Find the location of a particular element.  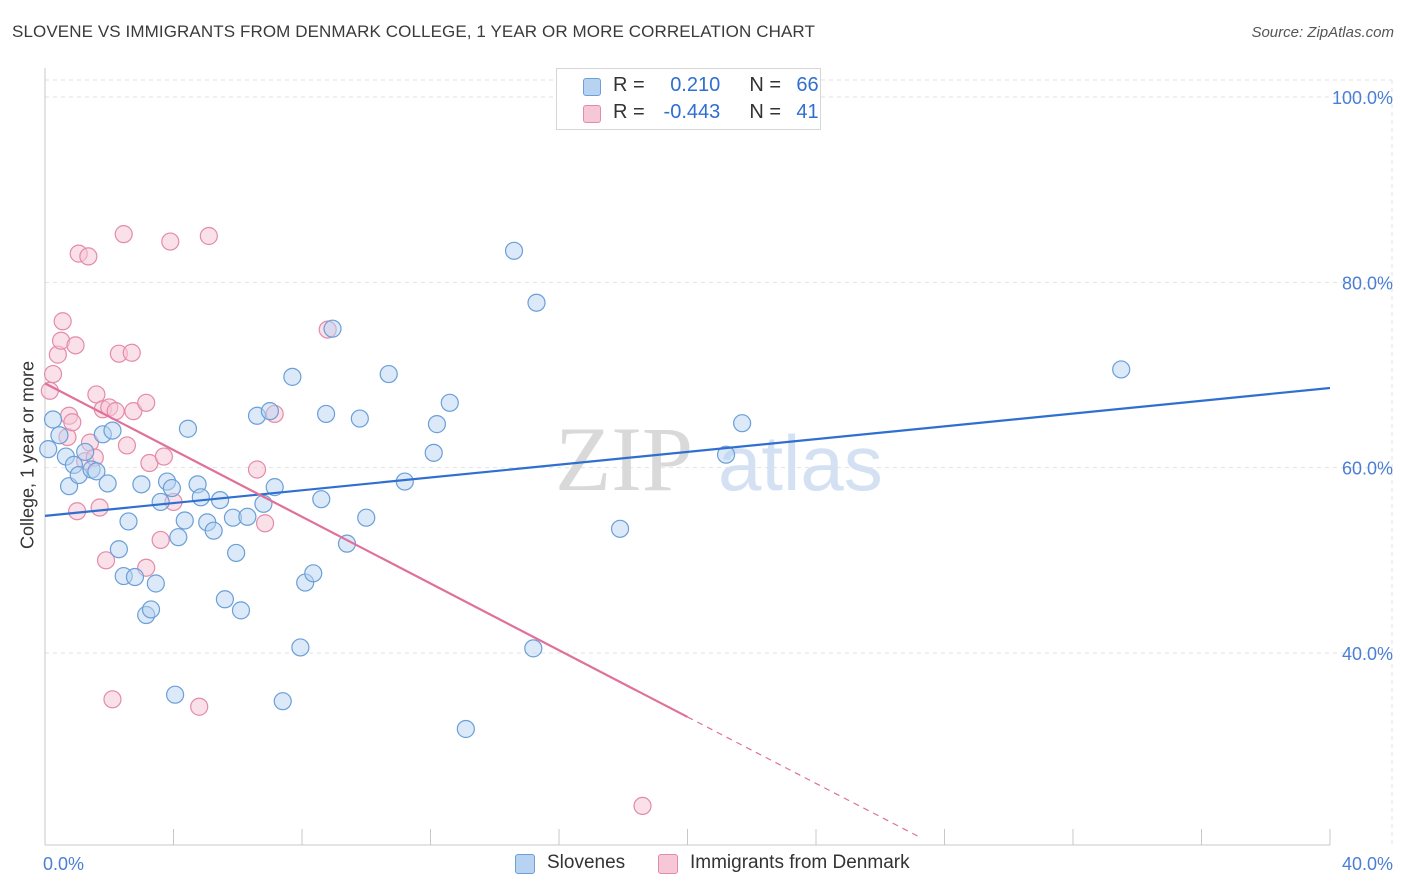

bottom-legend-swatch-pink is located at coordinates (668, 864).